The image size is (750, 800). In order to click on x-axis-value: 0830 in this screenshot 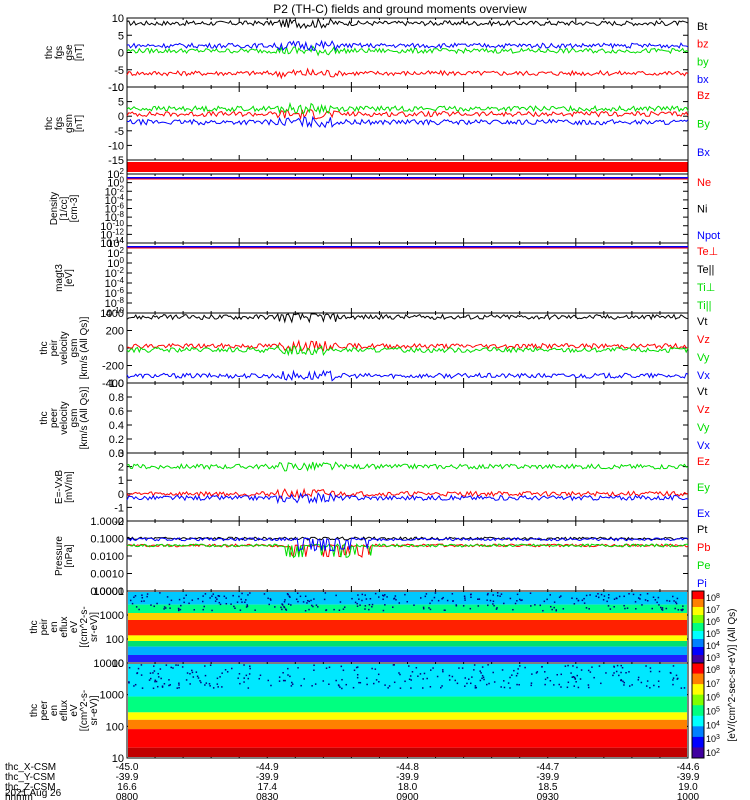, I will do `click(267, 796)`.